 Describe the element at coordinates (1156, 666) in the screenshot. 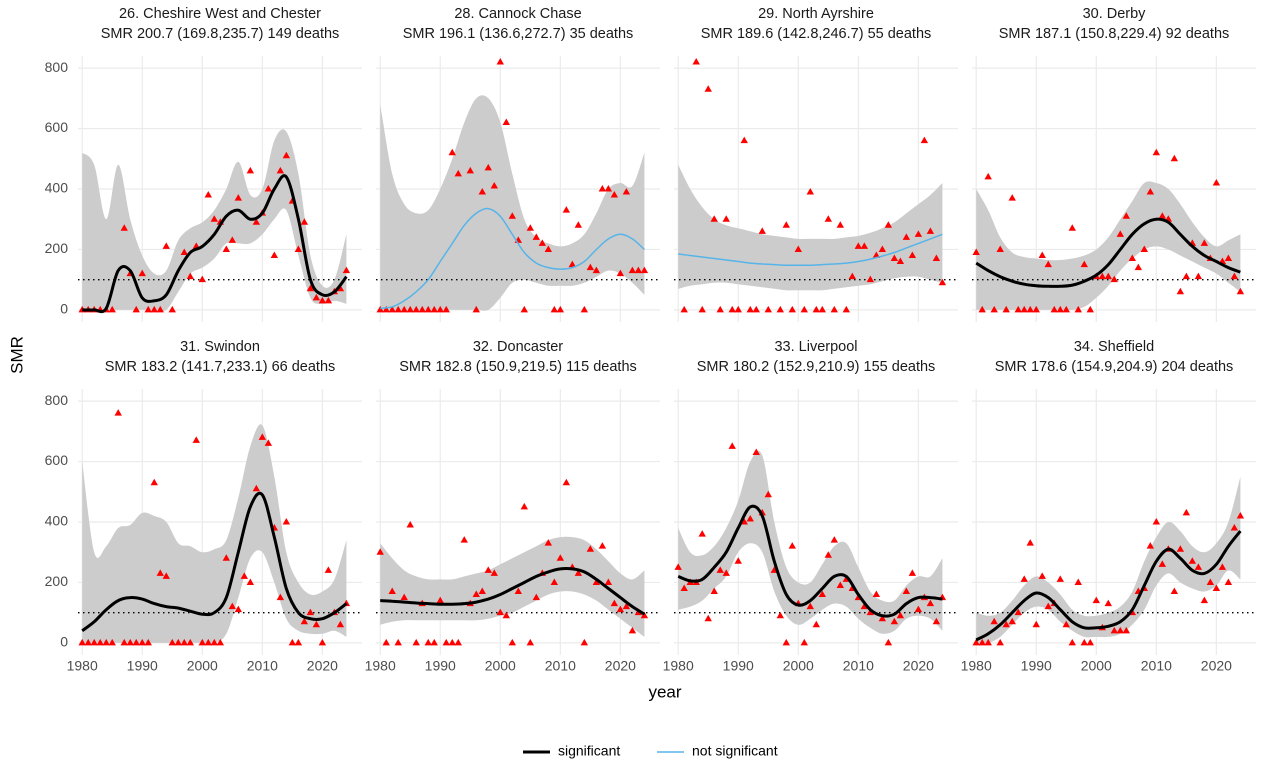

I see `x-tick-label: 2010` at that location.